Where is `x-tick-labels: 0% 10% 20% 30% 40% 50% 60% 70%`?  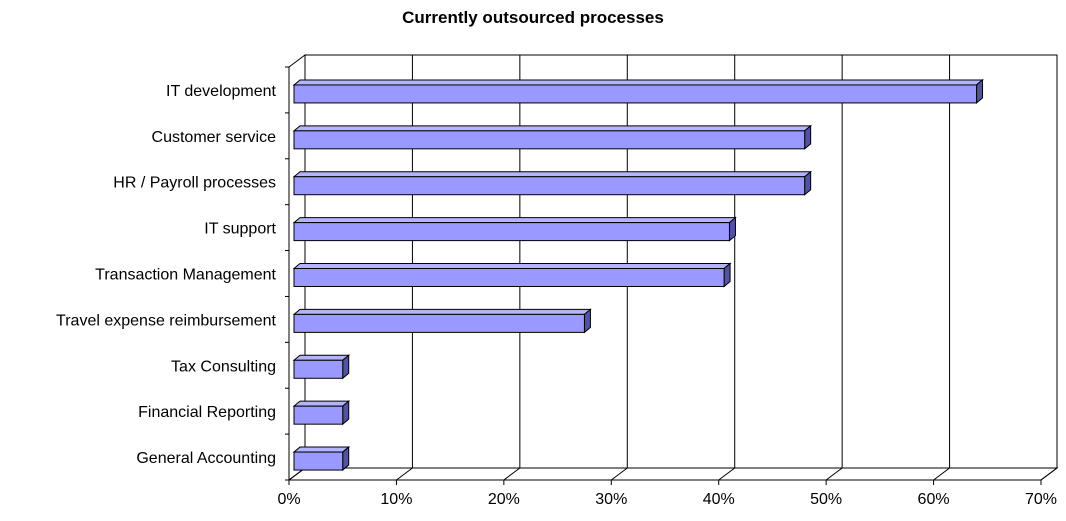
x-tick-labels: 0% 10% 20% 30% 40% 50% 60% 70% is located at coordinates (667, 499).